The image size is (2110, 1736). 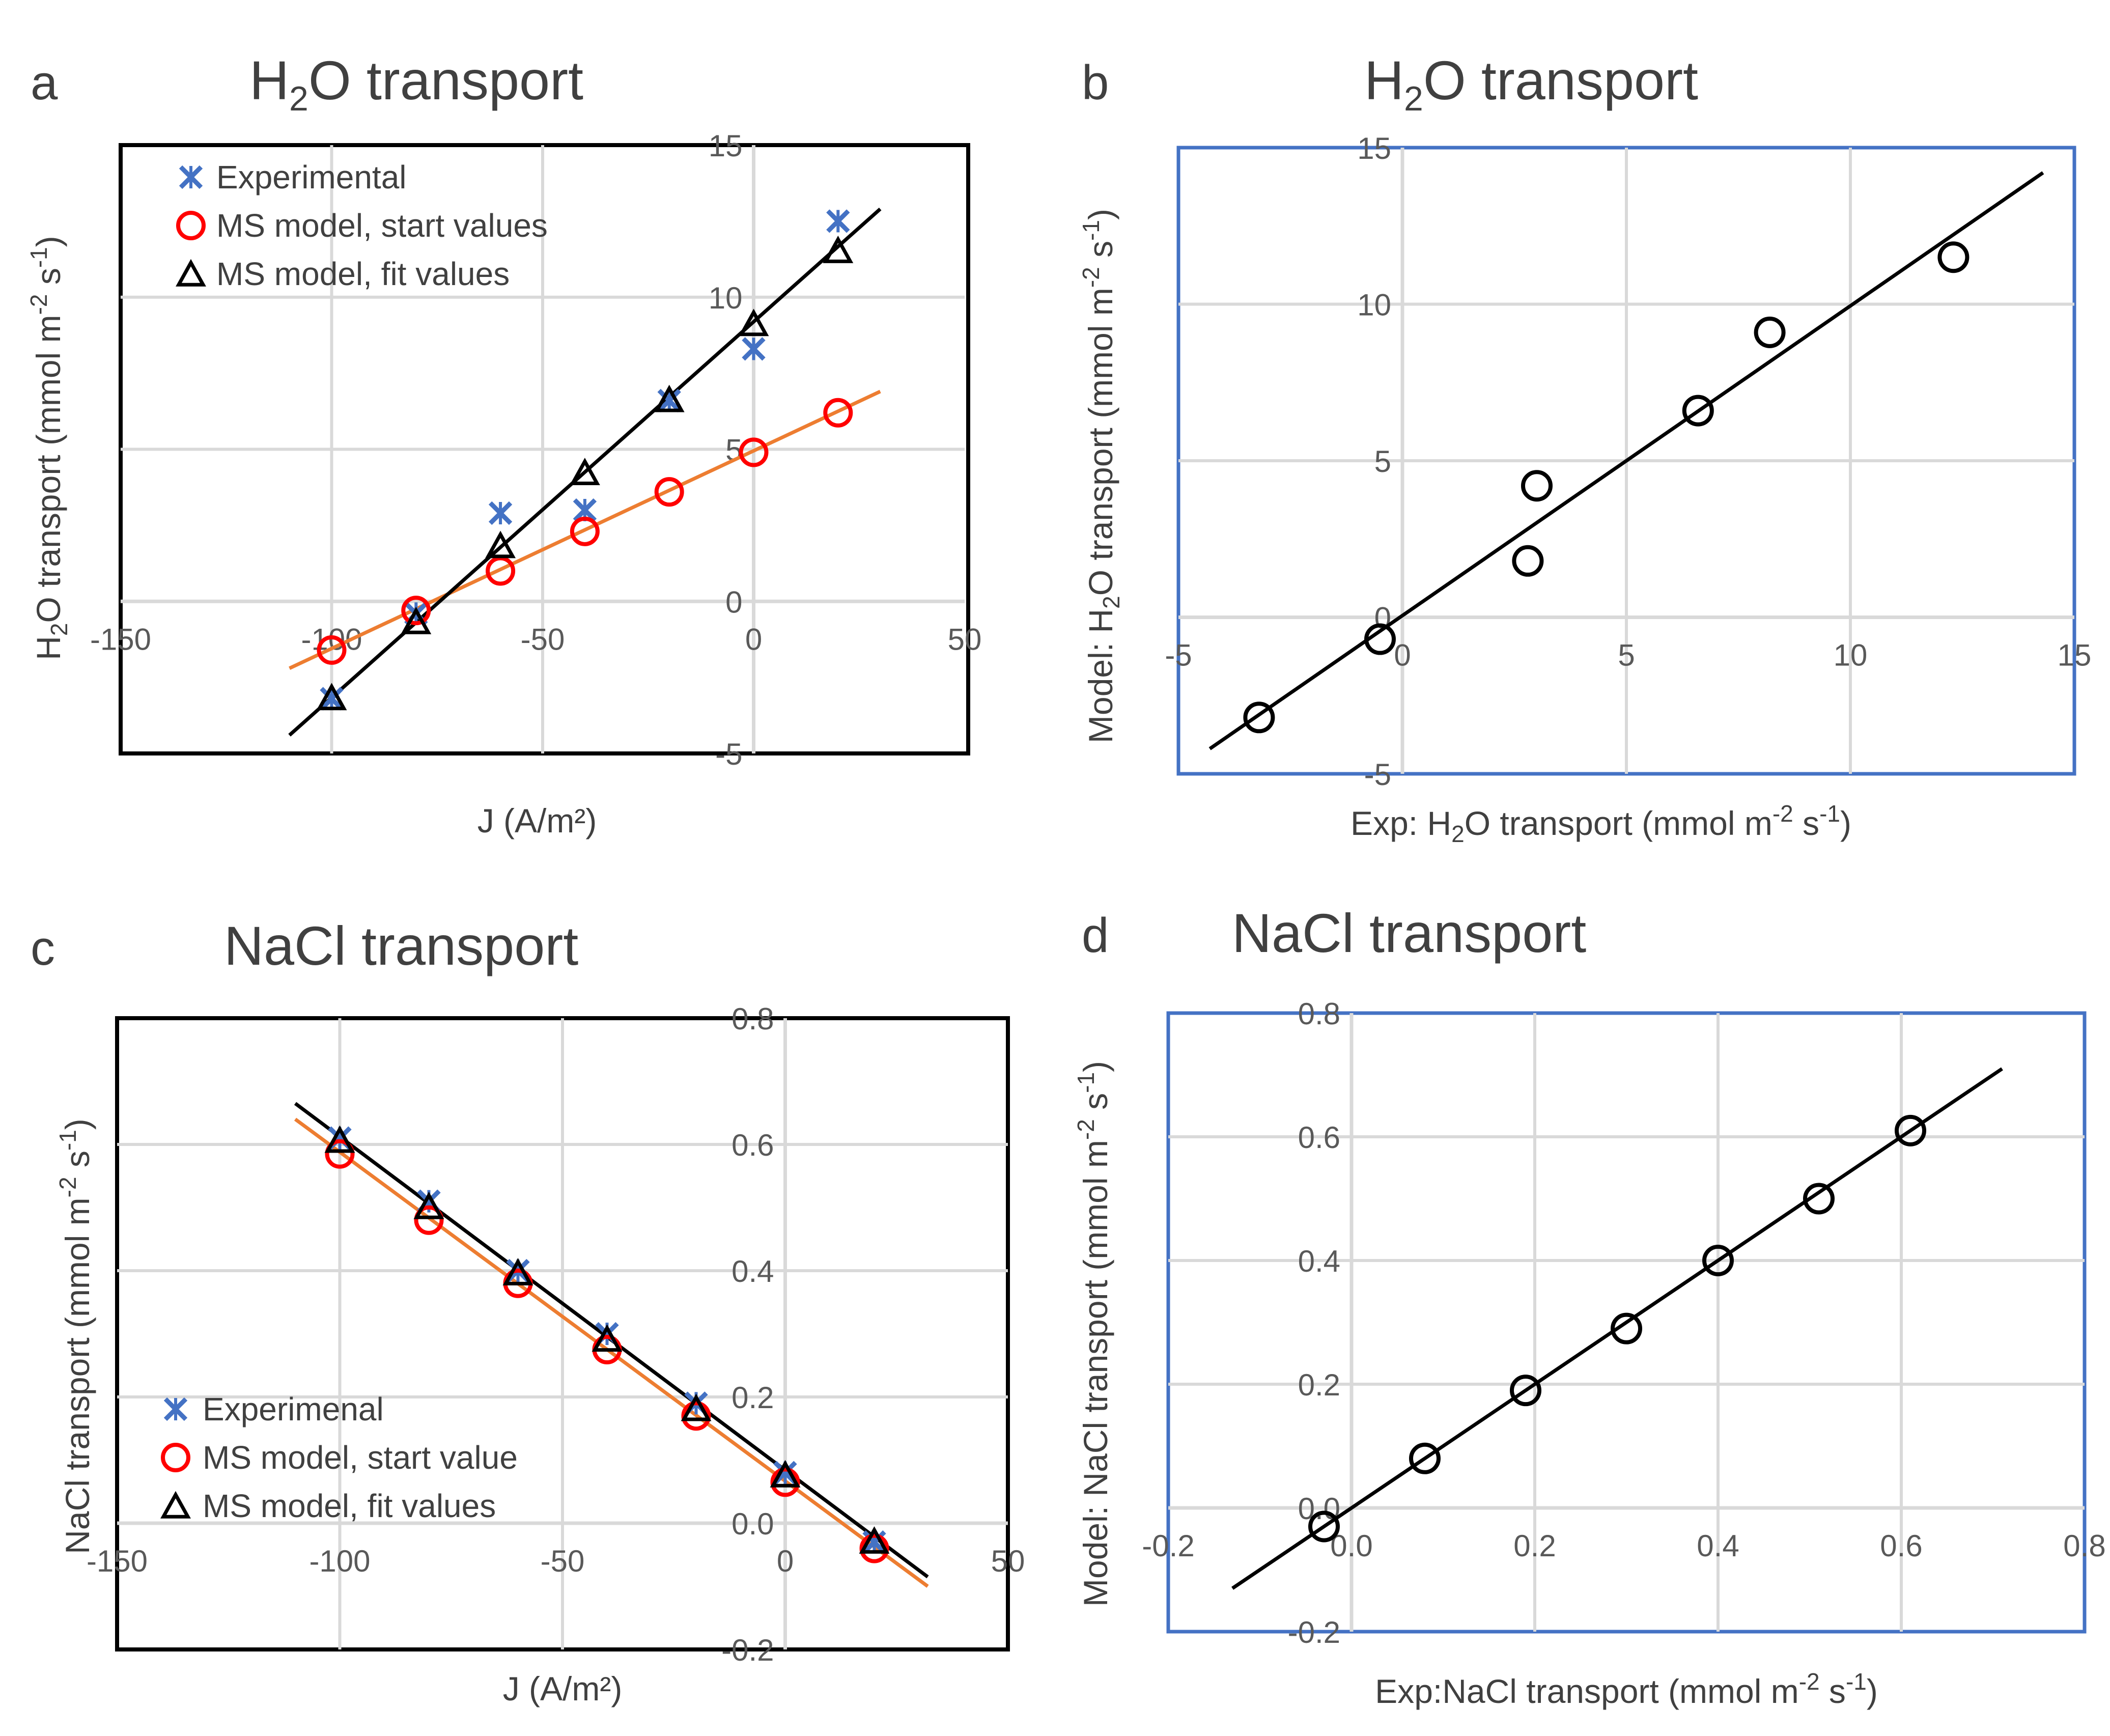 What do you see at coordinates (401, 945) in the screenshot?
I see `panel-c-title: NaCl transport` at bounding box center [401, 945].